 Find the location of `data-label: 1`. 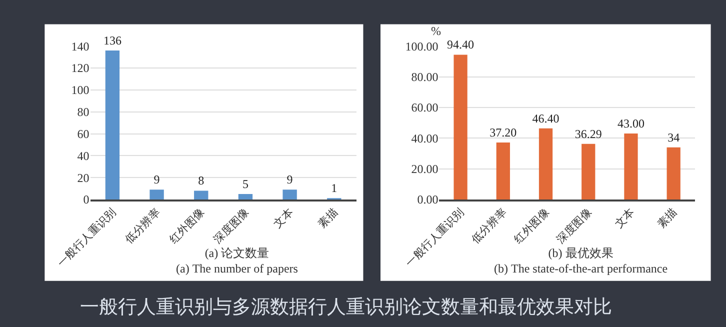

data-label: 1 is located at coordinates (334, 188).